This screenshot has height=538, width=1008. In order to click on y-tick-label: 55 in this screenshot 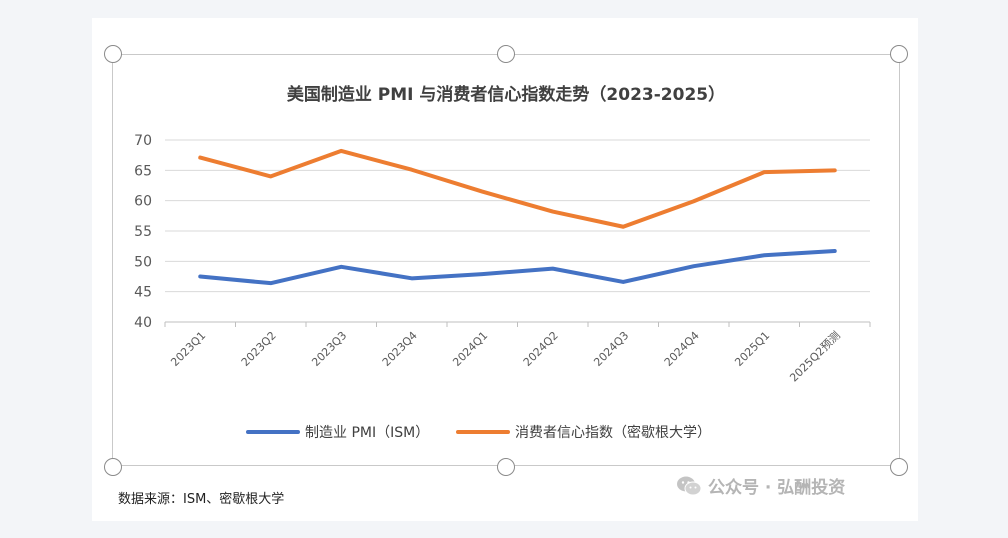, I will do `click(143, 232)`.